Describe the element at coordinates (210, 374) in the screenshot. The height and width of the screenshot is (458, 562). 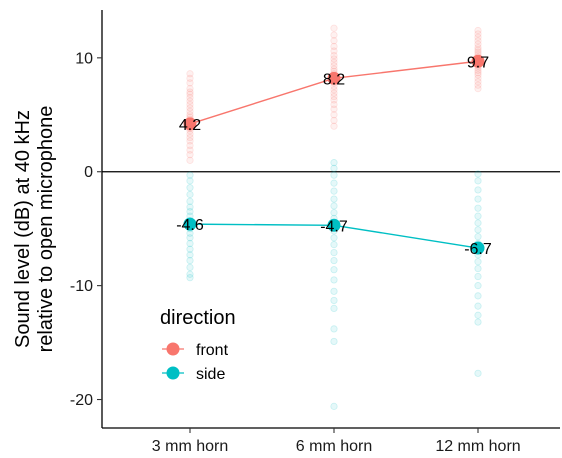
I see `legend-label-side: side` at that location.